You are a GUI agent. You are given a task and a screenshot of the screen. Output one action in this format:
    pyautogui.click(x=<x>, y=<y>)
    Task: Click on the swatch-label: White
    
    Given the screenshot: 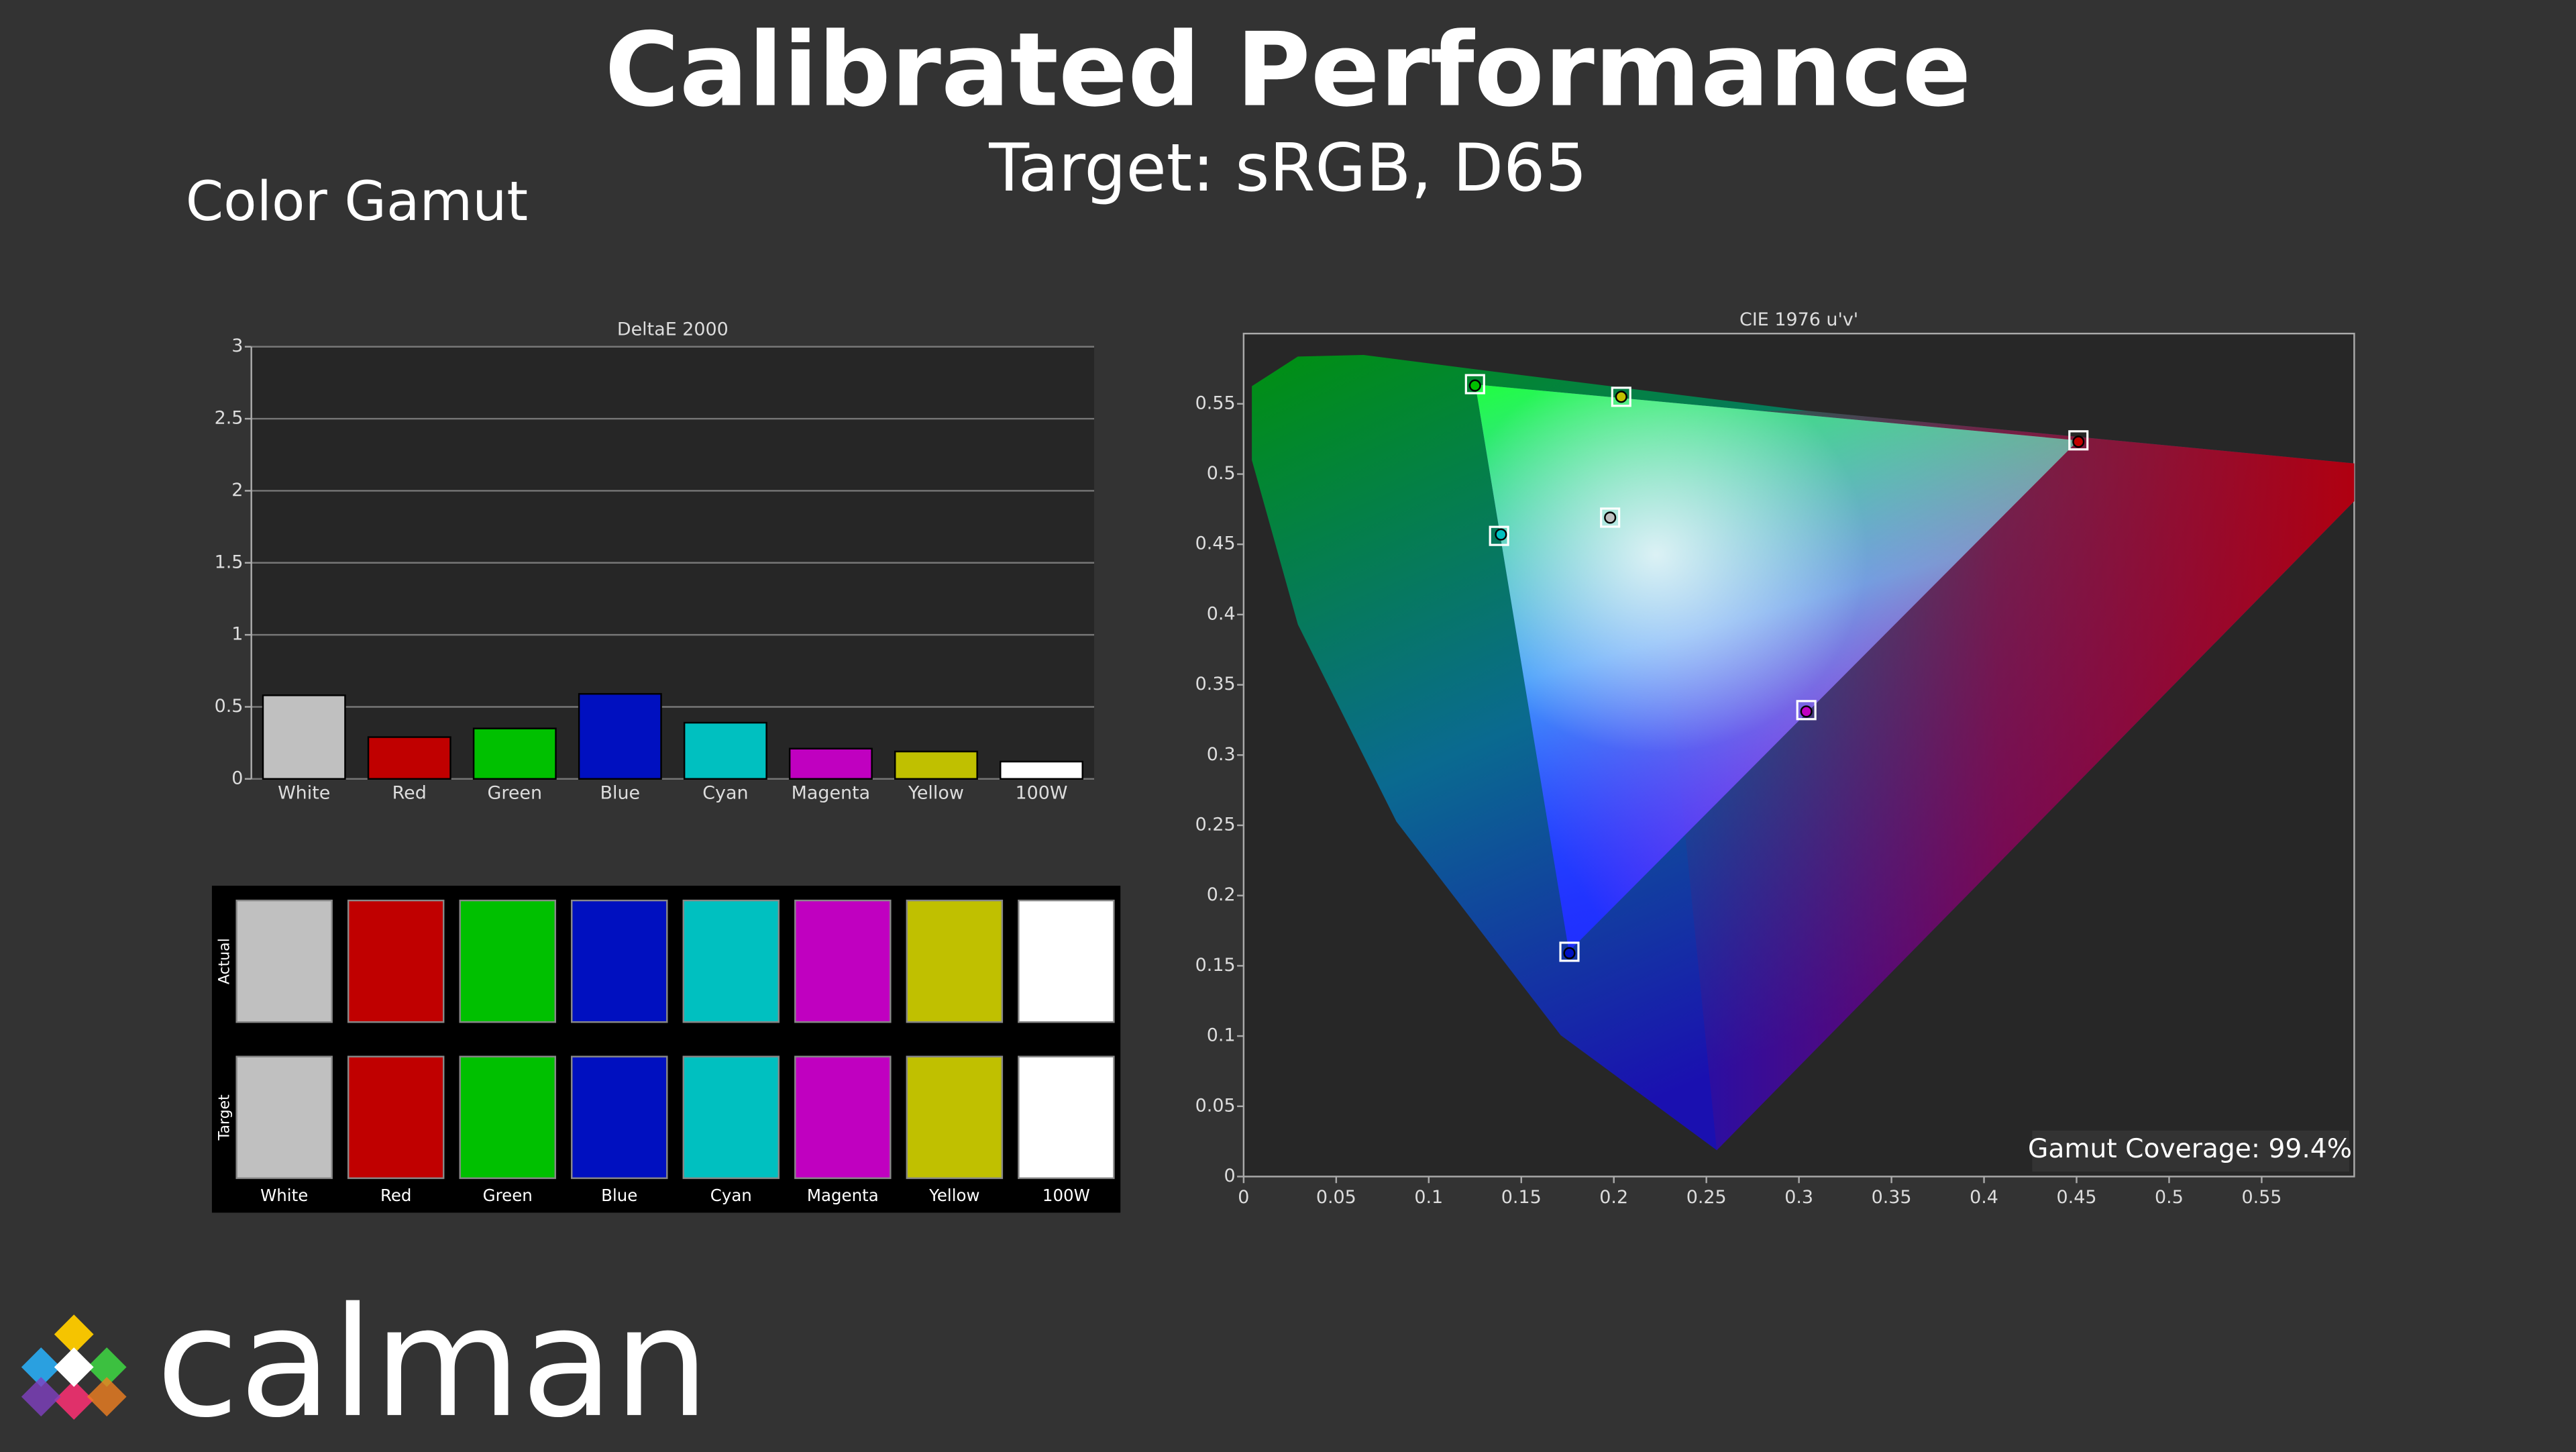 What is the action you would take?
    pyautogui.click(x=284, y=1196)
    